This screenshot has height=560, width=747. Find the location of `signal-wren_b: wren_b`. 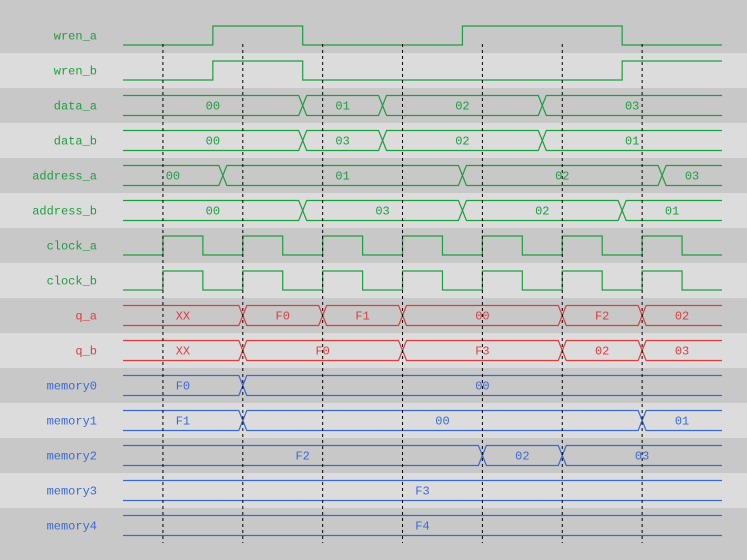

signal-wren_b: wren_b is located at coordinates (388, 70).